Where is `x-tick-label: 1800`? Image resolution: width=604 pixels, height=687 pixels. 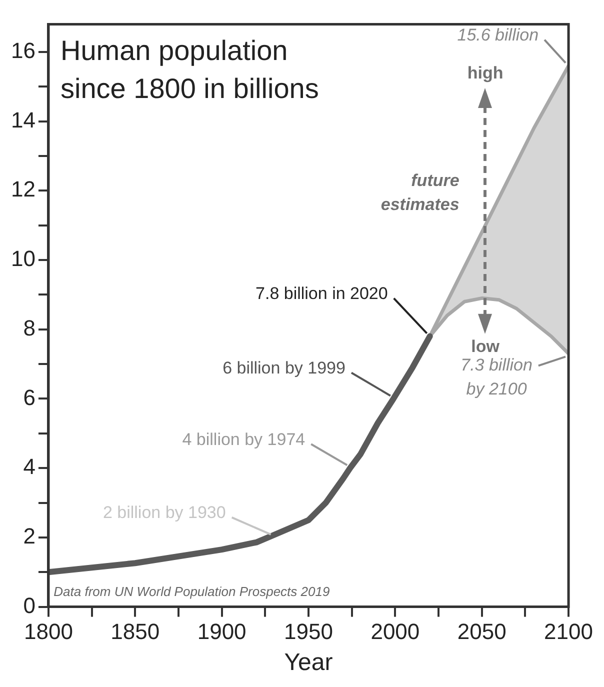
x-tick-label: 1800 is located at coordinates (48, 631).